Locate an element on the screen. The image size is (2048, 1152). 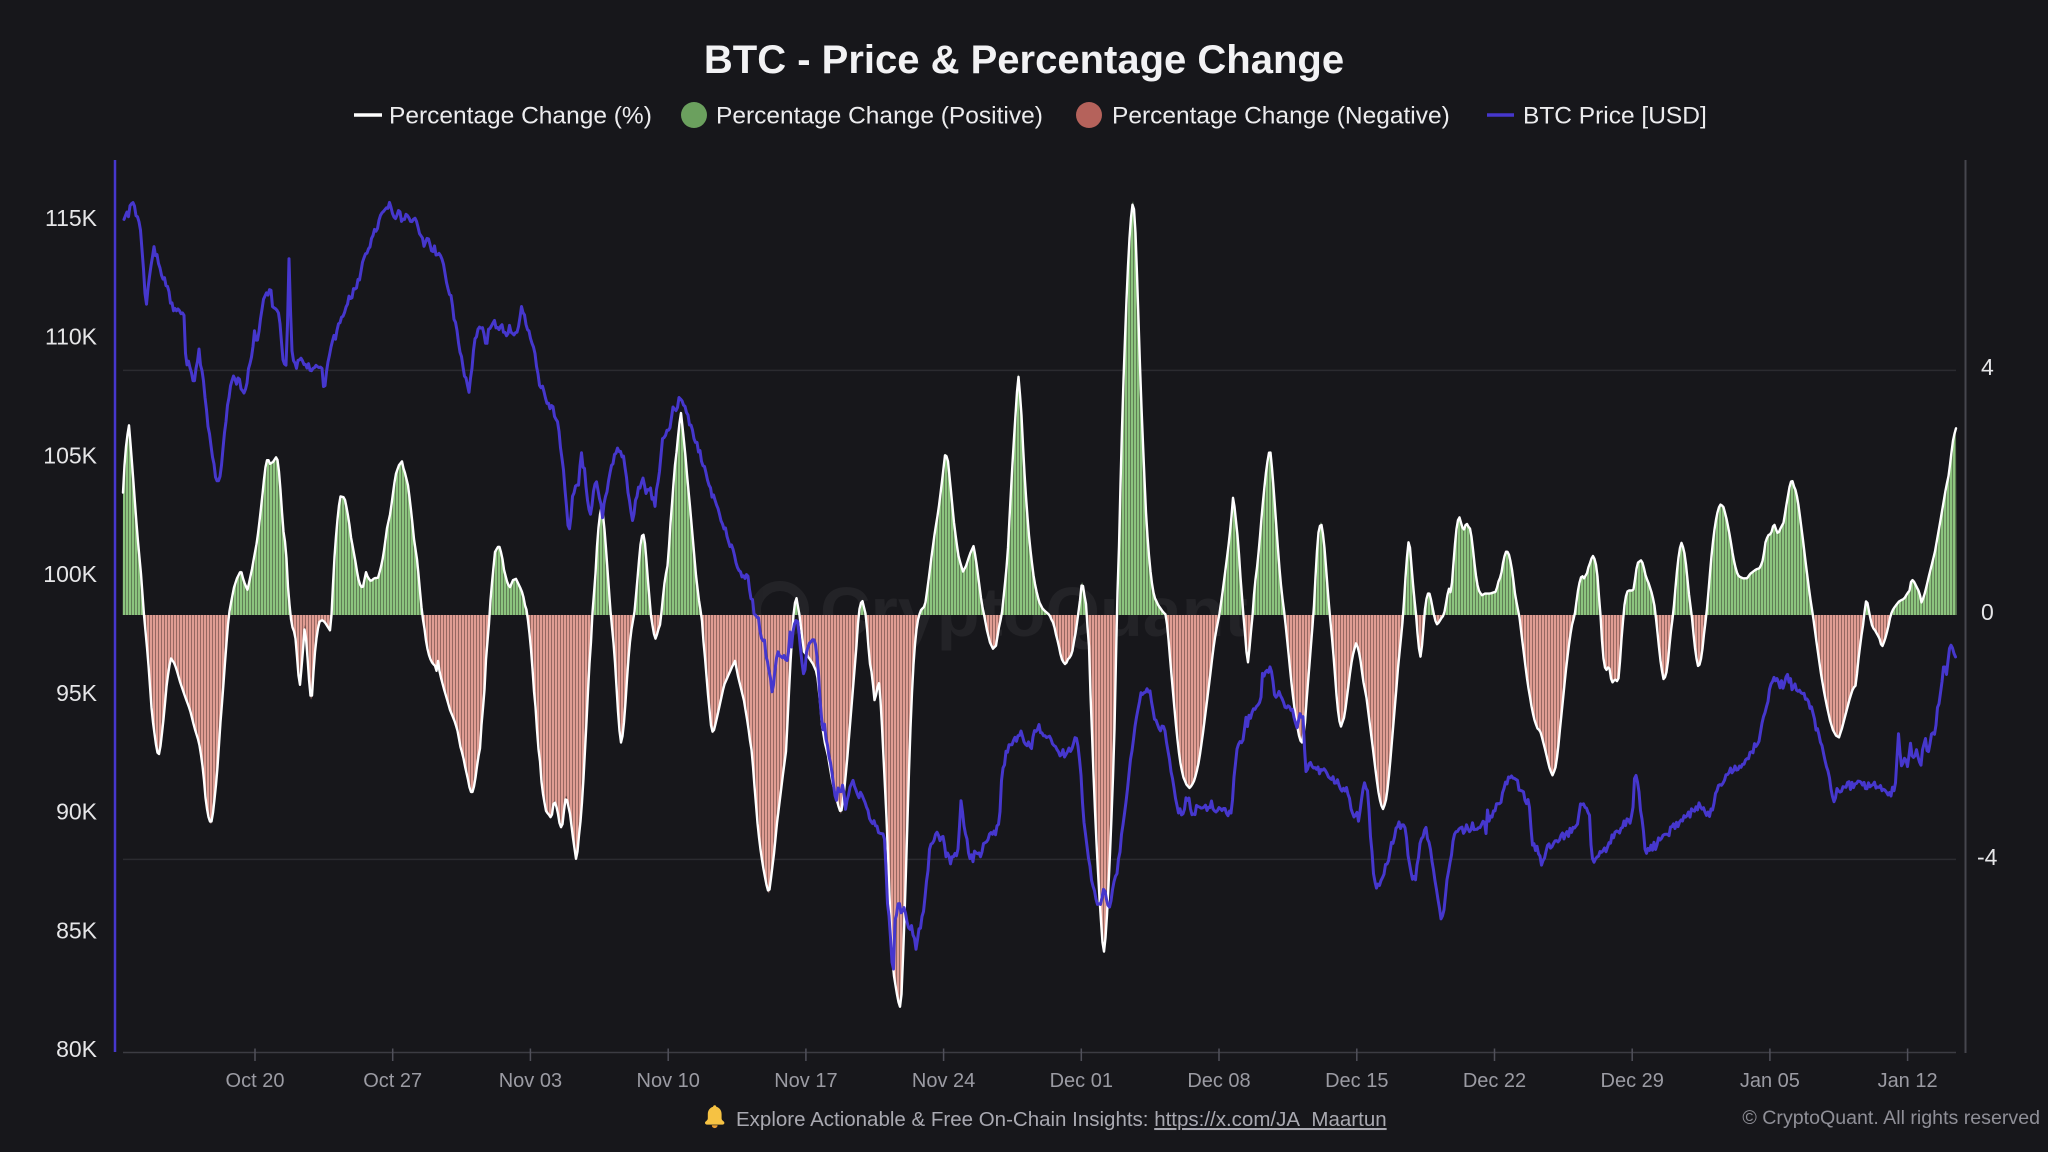
svg-text: 85K is located at coordinates (77, 930).